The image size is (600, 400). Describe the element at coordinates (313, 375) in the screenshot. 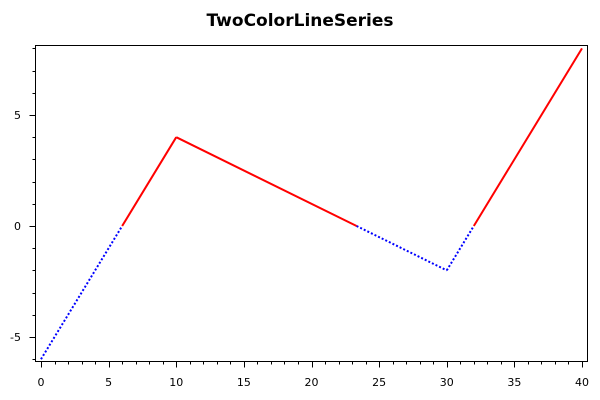

I see `x-axis: 0 5 10 15 20 25 30 35 40` at that location.